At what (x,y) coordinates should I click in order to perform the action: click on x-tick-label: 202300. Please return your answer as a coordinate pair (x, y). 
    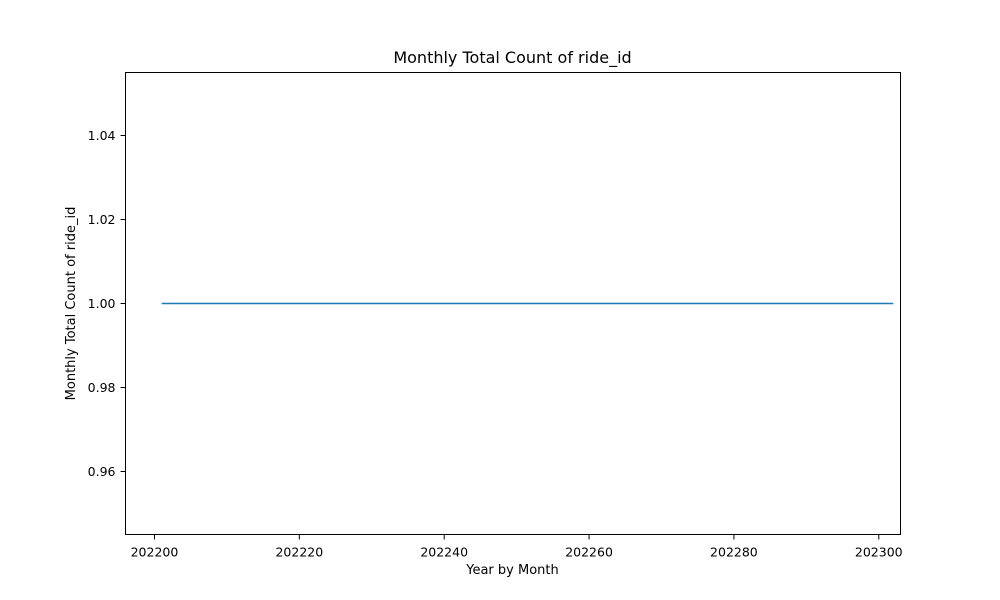
    Looking at the image, I should click on (879, 552).